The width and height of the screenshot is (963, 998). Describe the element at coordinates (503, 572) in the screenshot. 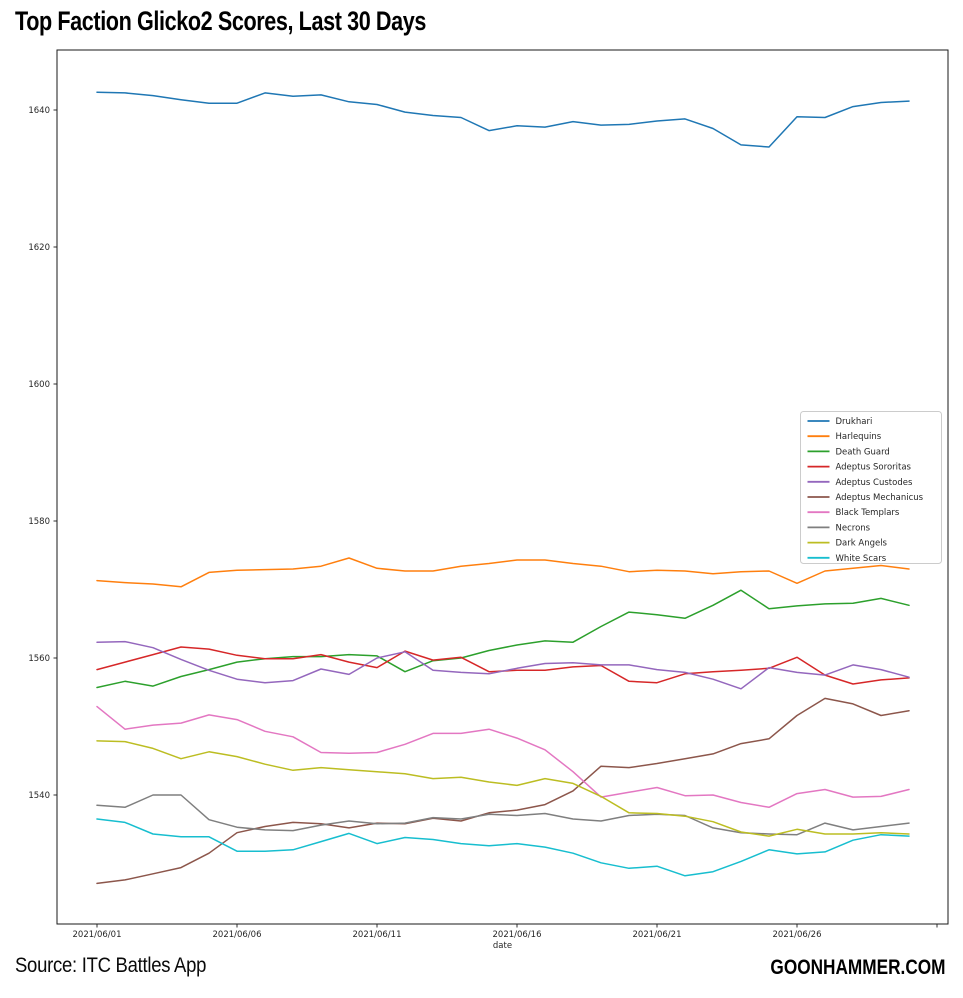

I see `series-line-harlequins` at that location.